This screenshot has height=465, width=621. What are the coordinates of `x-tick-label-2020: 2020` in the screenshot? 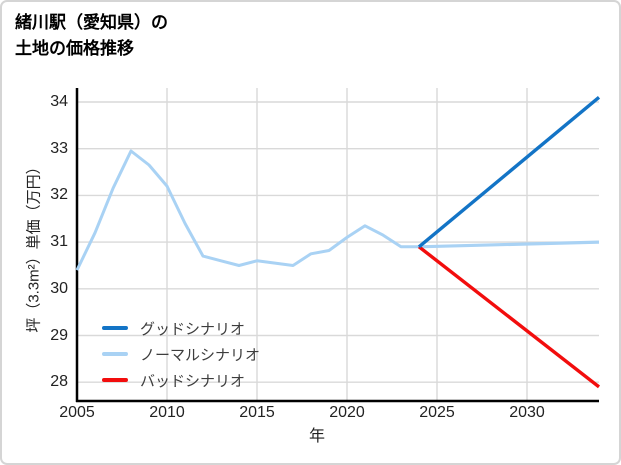 It's located at (347, 412).